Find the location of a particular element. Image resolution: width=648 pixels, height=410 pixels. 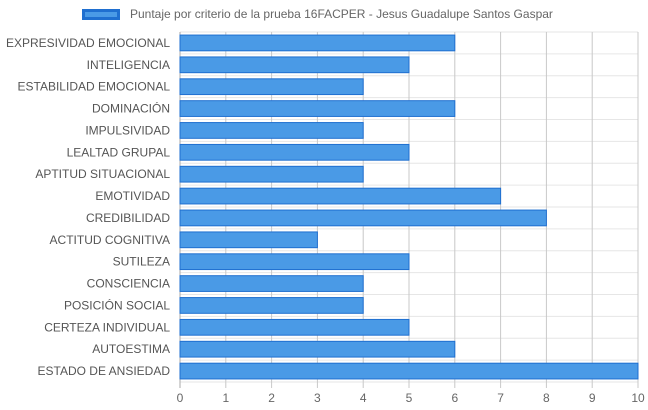

x-tick-label: 3 is located at coordinates (317, 398).